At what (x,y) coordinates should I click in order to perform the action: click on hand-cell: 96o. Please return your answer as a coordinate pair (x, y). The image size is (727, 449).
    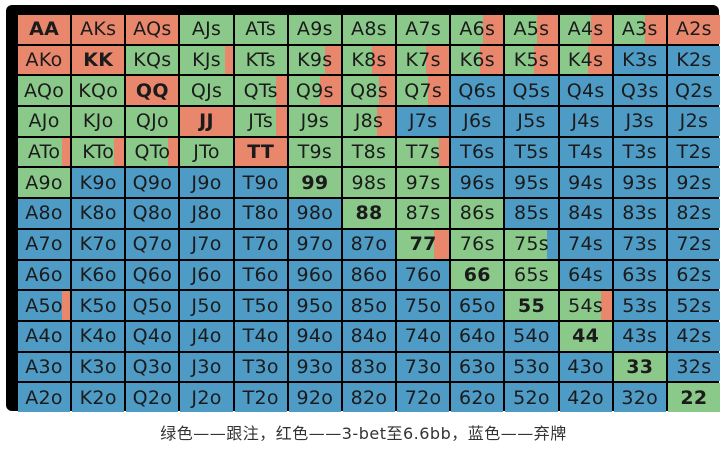
    Looking at the image, I should click on (314, 275).